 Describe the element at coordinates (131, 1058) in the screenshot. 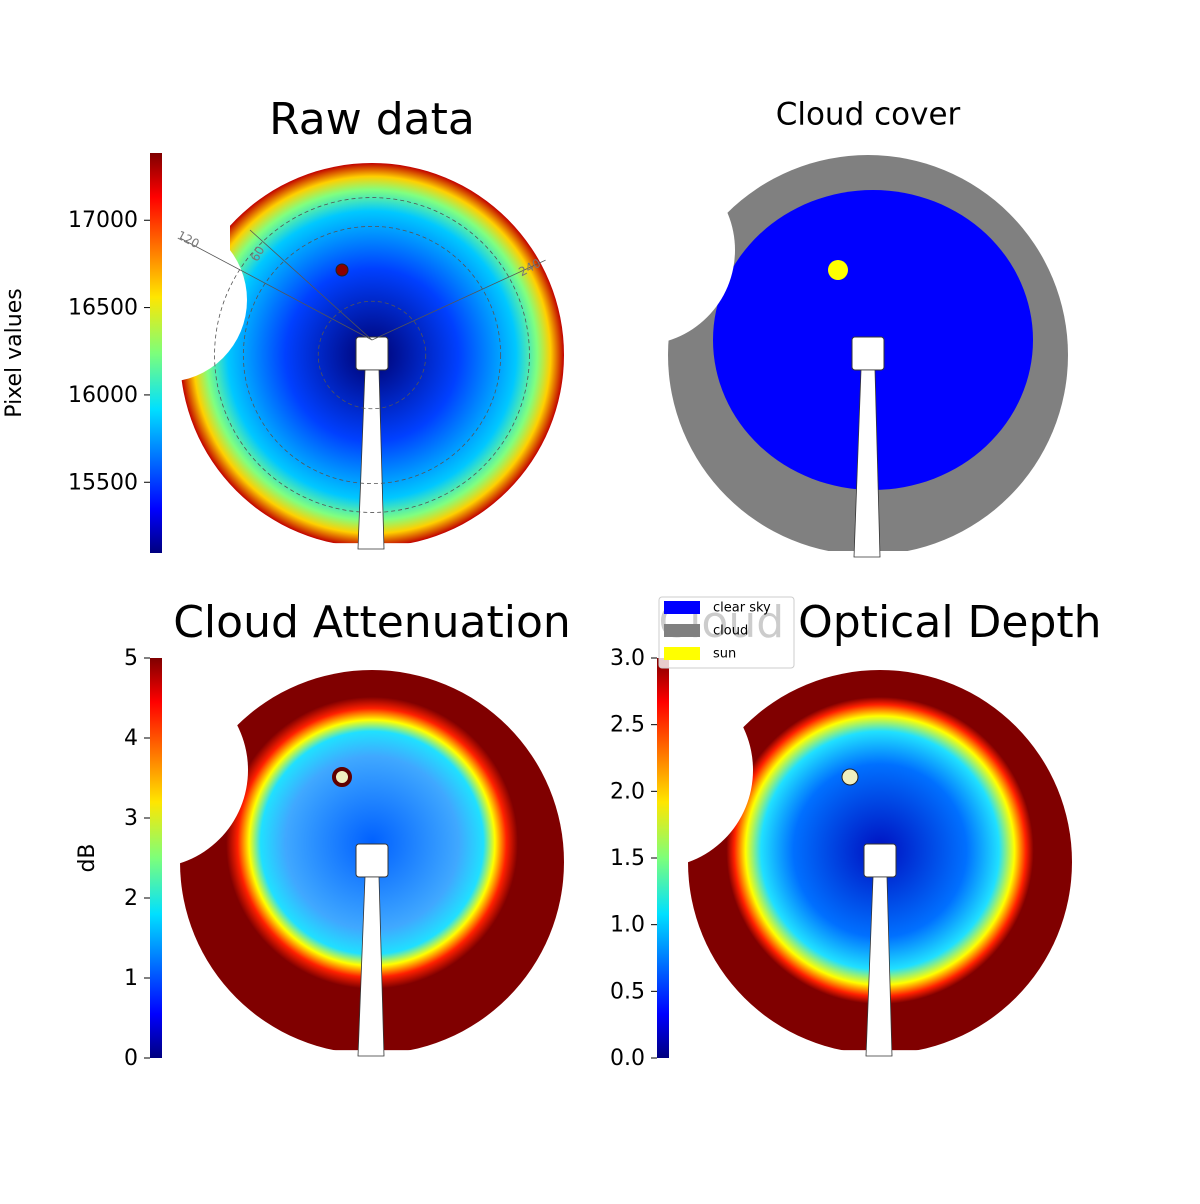

I see `colorbar-tick-label: 0` at that location.